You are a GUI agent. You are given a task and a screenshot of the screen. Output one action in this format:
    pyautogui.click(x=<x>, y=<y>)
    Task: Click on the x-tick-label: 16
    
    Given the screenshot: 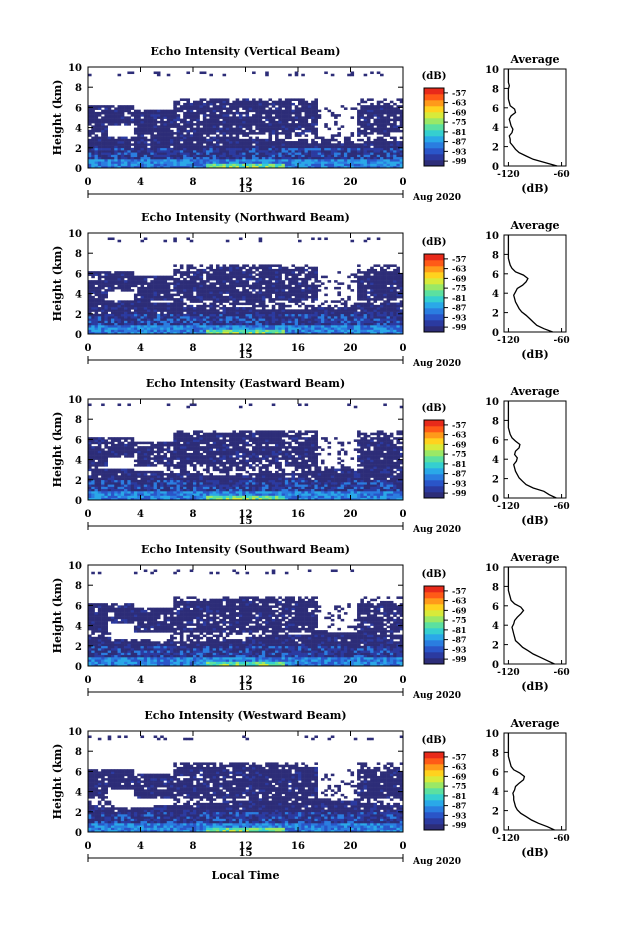 What is the action you would take?
    pyautogui.click(x=298, y=846)
    